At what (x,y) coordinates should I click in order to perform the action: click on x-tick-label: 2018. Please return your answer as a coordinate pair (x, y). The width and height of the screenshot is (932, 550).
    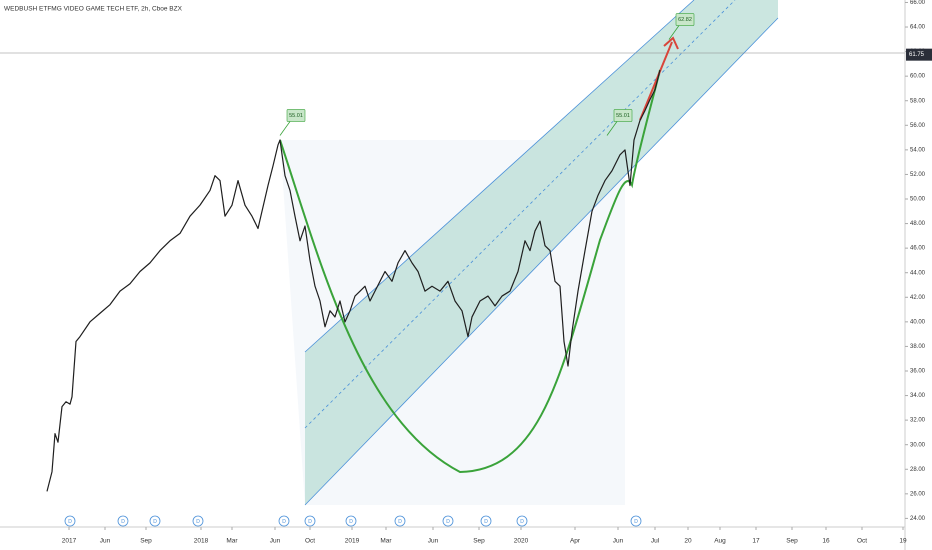
    Looking at the image, I should click on (201, 541).